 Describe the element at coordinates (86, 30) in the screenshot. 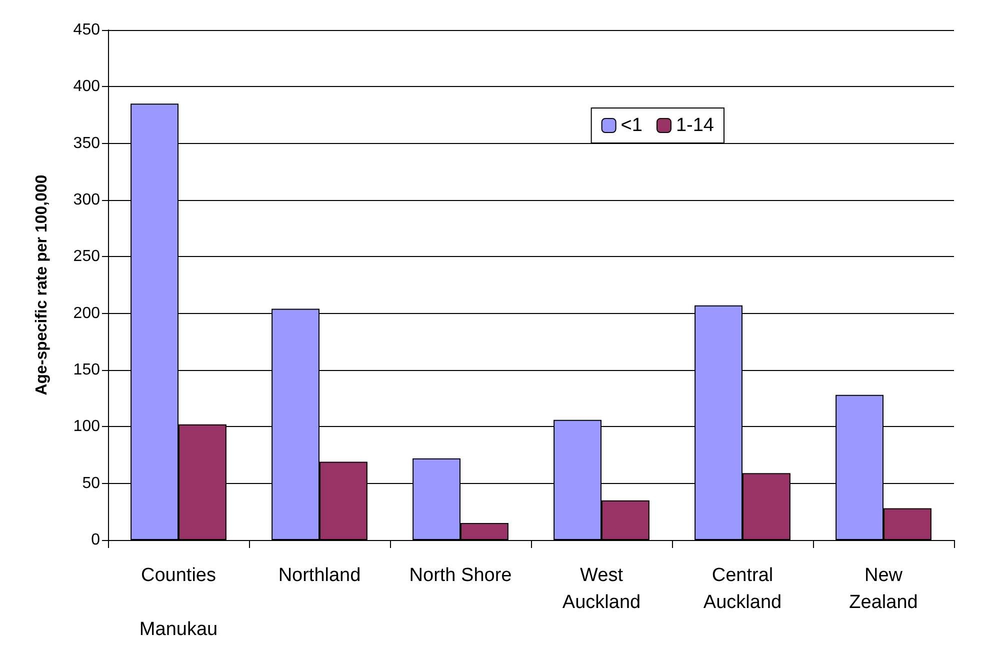

I see `y-tick-label: 450` at that location.